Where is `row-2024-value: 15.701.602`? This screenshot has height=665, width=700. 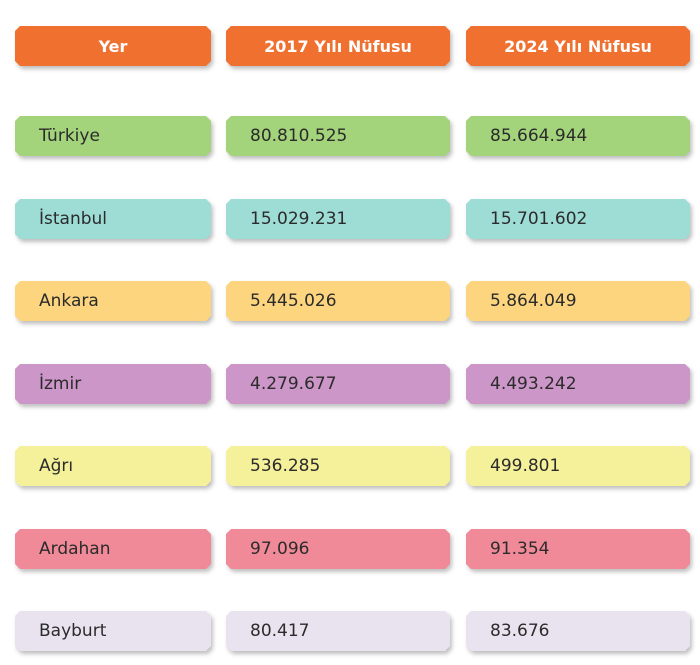 row-2024-value: 15.701.602 is located at coordinates (578, 219).